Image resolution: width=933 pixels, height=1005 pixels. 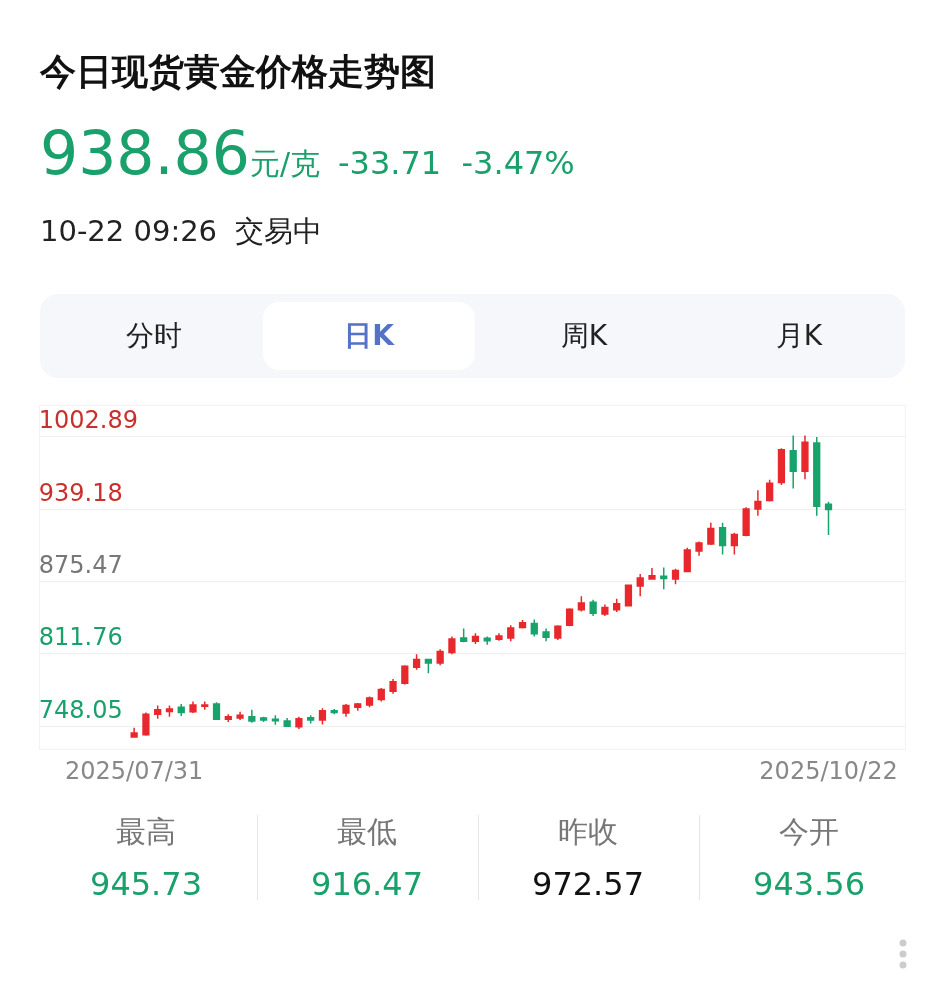 What do you see at coordinates (588, 884) in the screenshot?
I see `text: 972.57` at bounding box center [588, 884].